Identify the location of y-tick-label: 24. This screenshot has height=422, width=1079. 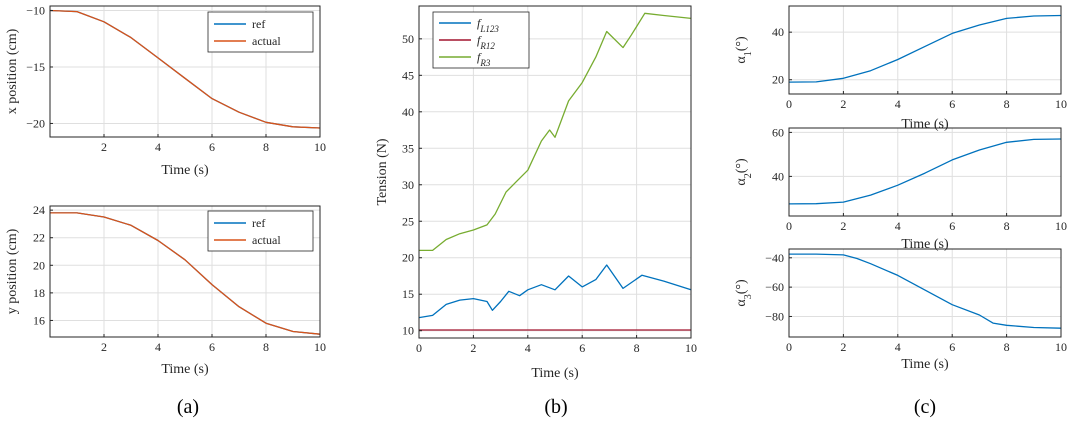
(39, 210).